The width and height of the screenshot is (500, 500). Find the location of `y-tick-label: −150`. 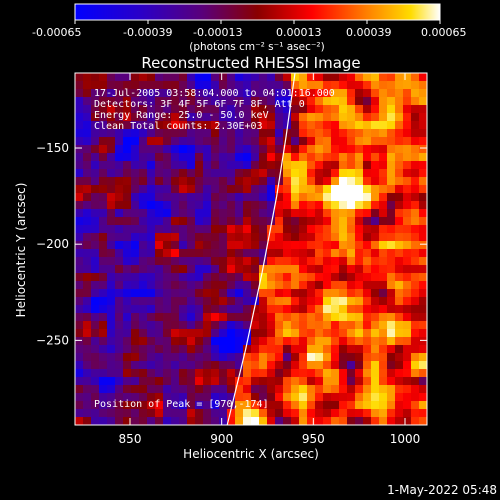

y-tick-label: −150 is located at coordinates (52, 148).